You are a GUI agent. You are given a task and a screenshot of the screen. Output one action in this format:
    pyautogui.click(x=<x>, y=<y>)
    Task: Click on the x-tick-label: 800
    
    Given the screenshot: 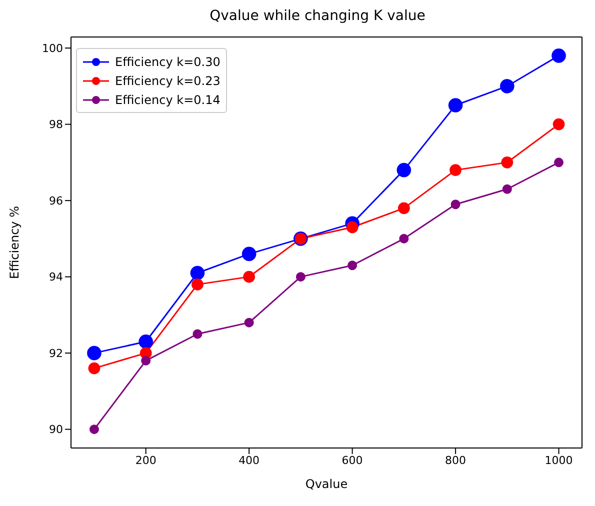 What is the action you would take?
    pyautogui.click(x=455, y=460)
    